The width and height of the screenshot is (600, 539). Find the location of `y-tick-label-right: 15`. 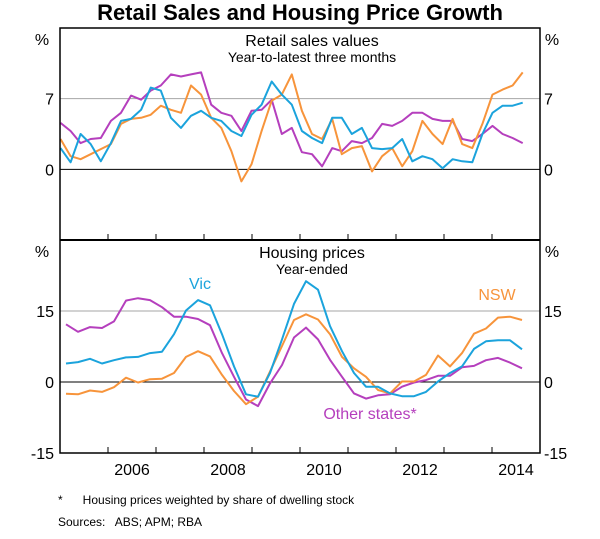

y-tick-label-right: 15 is located at coordinates (553, 312).